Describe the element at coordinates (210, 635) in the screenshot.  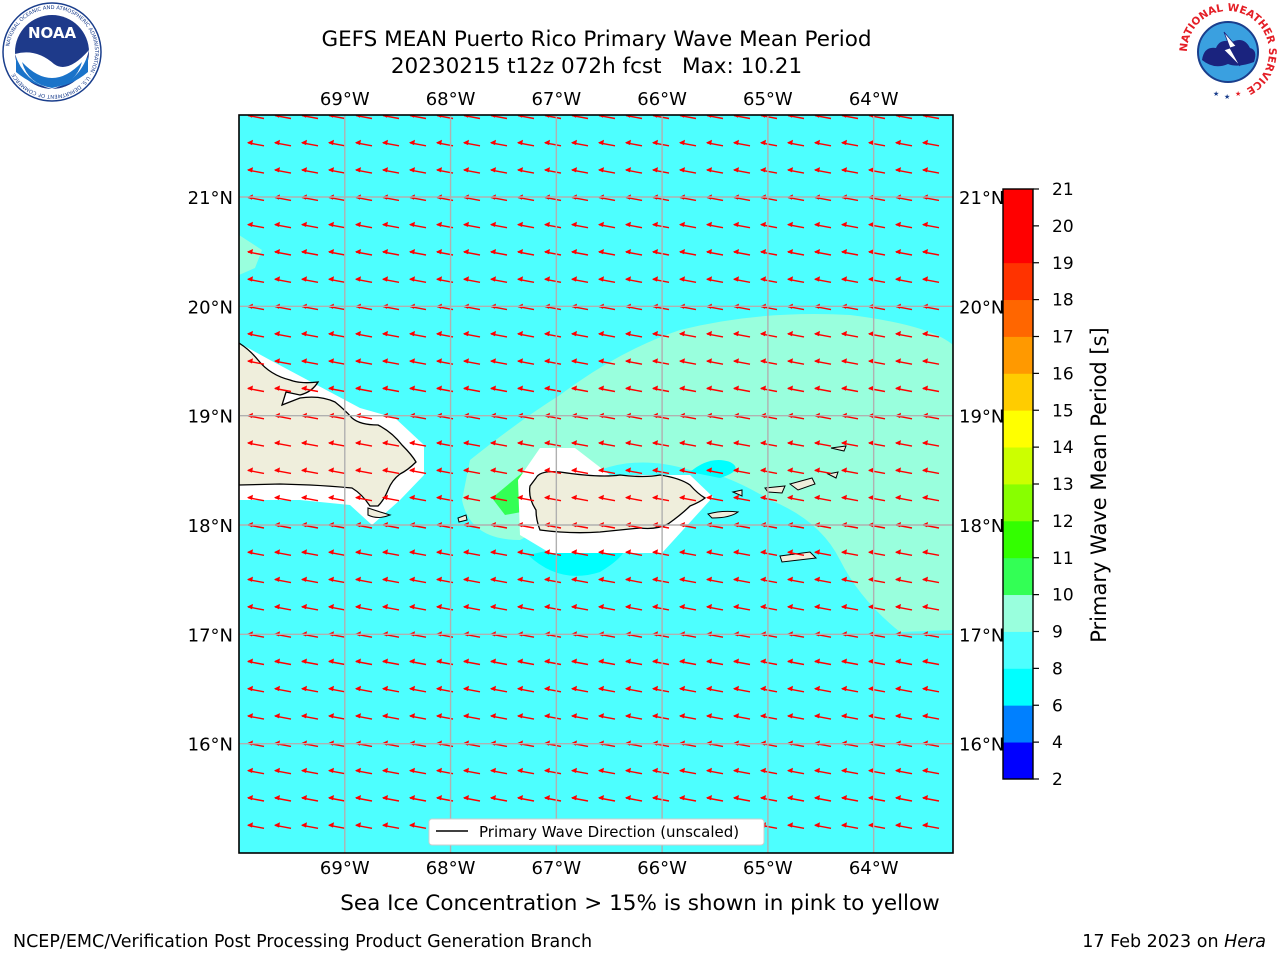
I see `lat-label-left: 17°N` at that location.